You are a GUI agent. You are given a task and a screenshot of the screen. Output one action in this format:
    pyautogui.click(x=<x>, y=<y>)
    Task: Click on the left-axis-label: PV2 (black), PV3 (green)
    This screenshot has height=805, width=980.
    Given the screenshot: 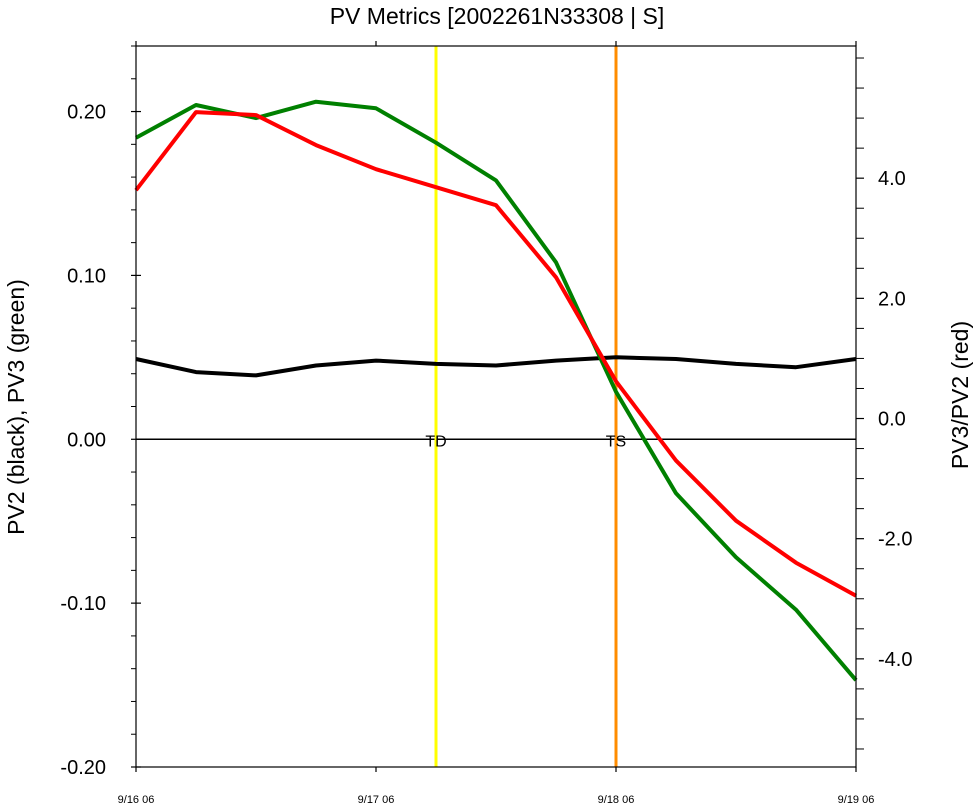 What is the action you would take?
    pyautogui.click(x=16, y=407)
    